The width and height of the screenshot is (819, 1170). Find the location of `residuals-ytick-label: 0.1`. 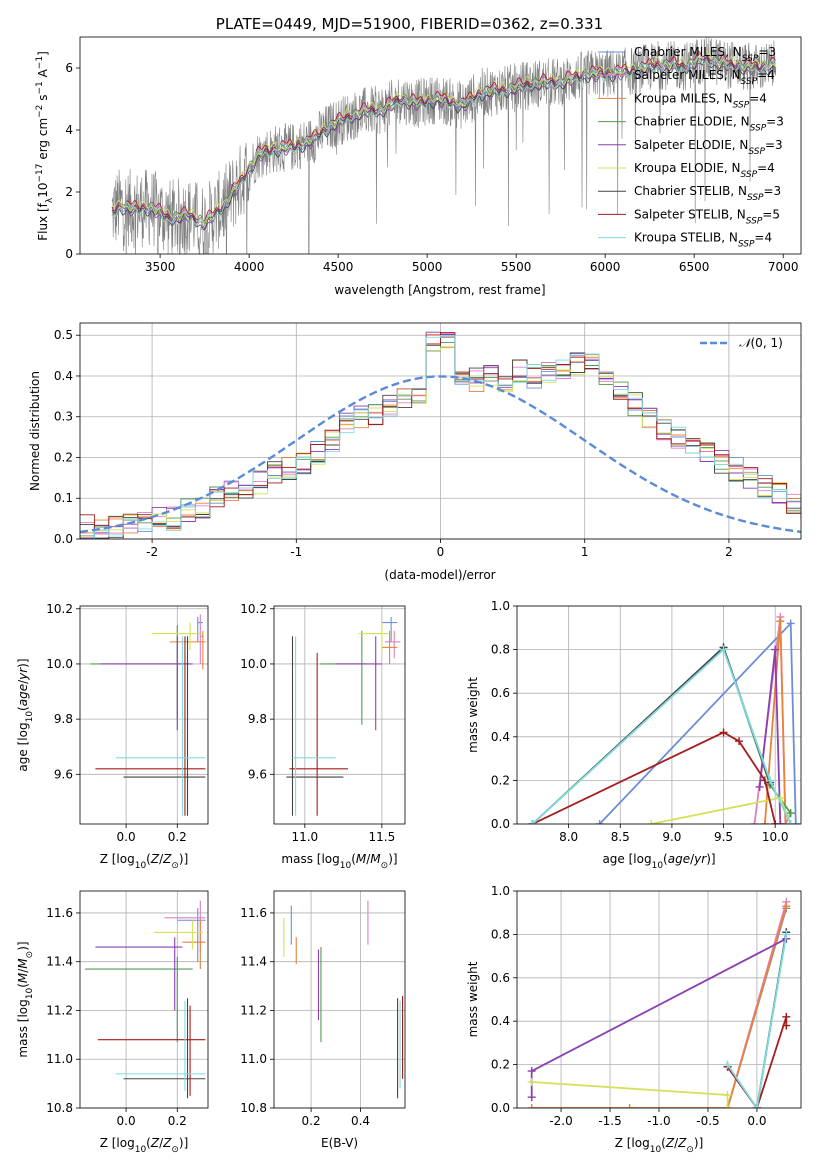

residuals-ytick-label: 0.1 is located at coordinates (63, 498).